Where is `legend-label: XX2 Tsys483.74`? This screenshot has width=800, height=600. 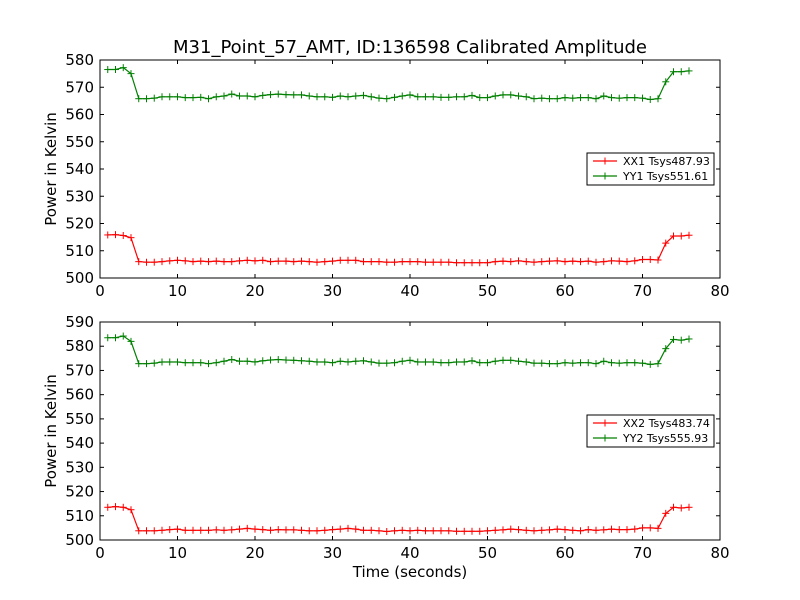 legend-label: XX2 Tsys483.74 is located at coordinates (666, 423).